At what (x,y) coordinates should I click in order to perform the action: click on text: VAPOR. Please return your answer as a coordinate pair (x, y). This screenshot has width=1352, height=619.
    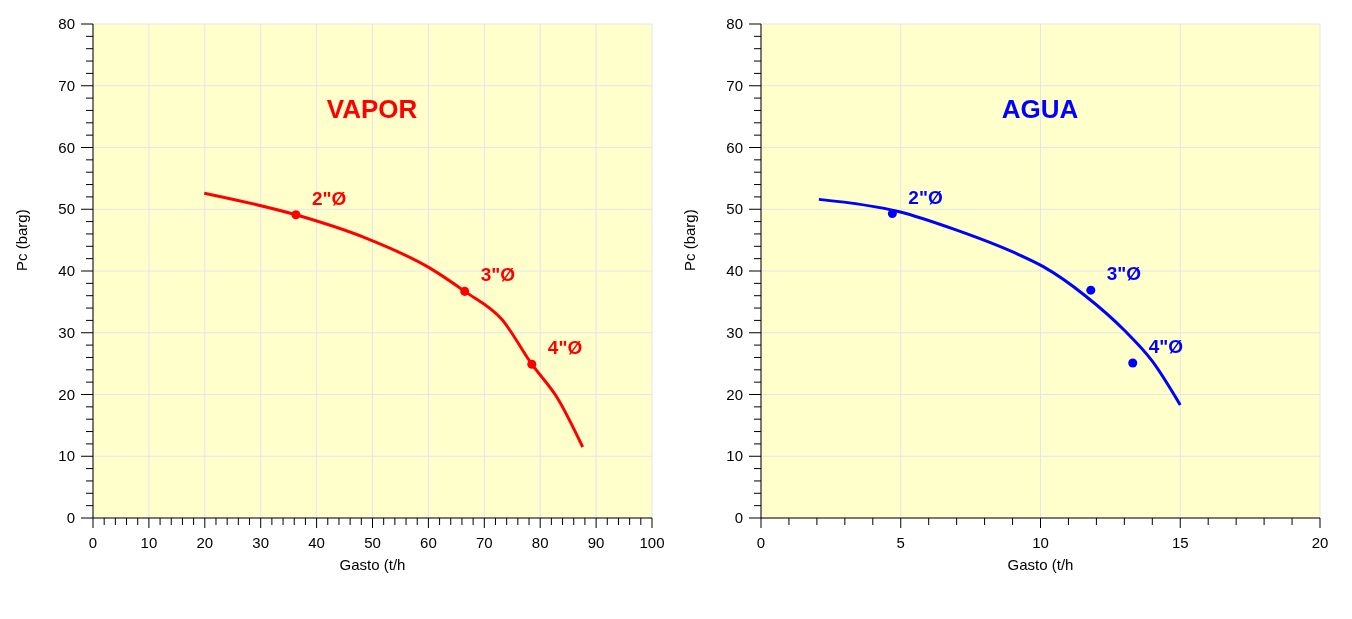
    Looking at the image, I should click on (372, 109).